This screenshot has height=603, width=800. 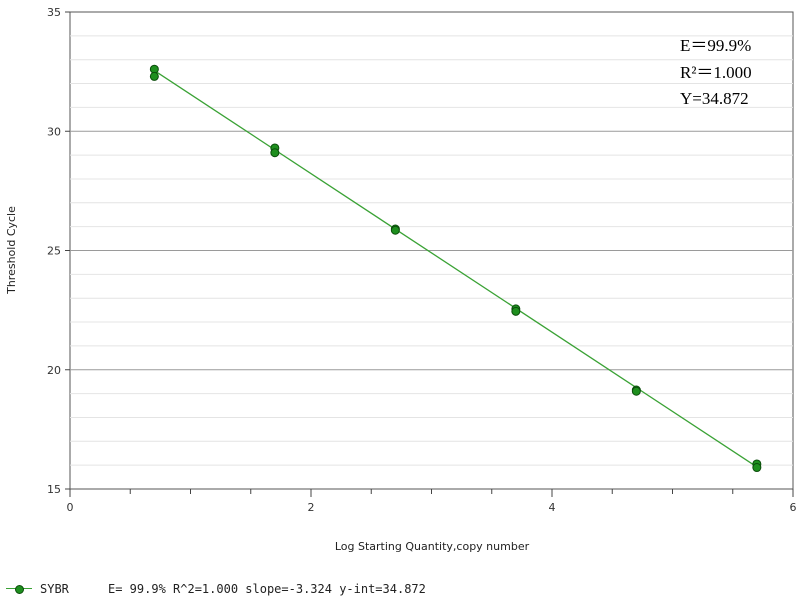 What do you see at coordinates (716, 72) in the screenshot?
I see `annotation-r-squared: R²＝1.000` at bounding box center [716, 72].